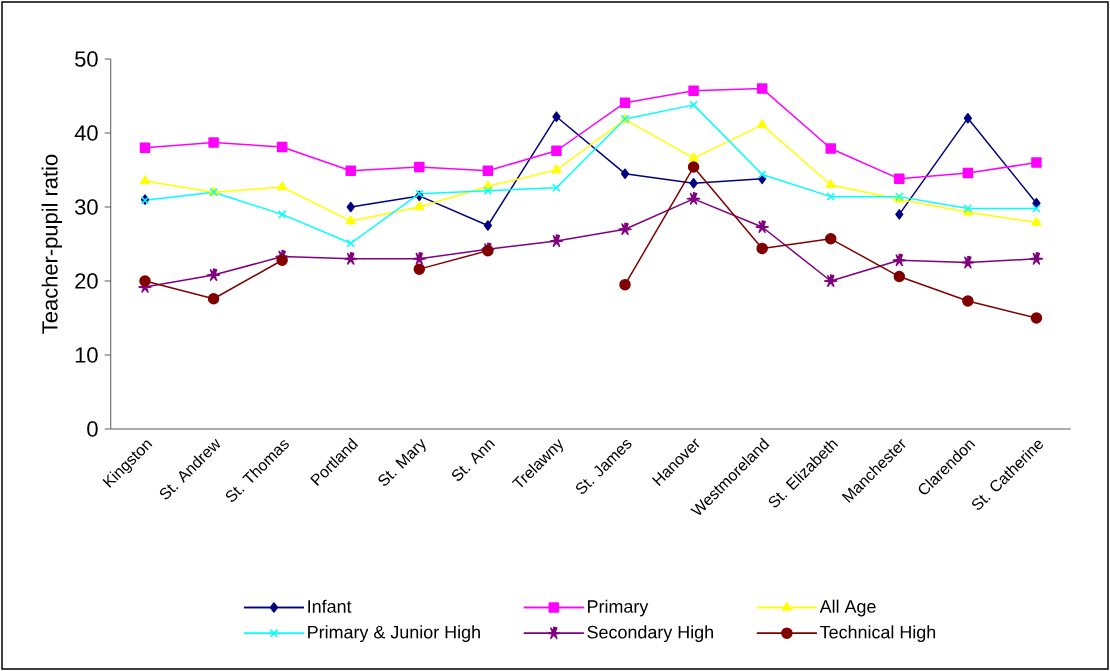 Image resolution: width=1110 pixels, height=671 pixels. What do you see at coordinates (878, 634) in the screenshot?
I see `legend-label: Technical High` at bounding box center [878, 634].